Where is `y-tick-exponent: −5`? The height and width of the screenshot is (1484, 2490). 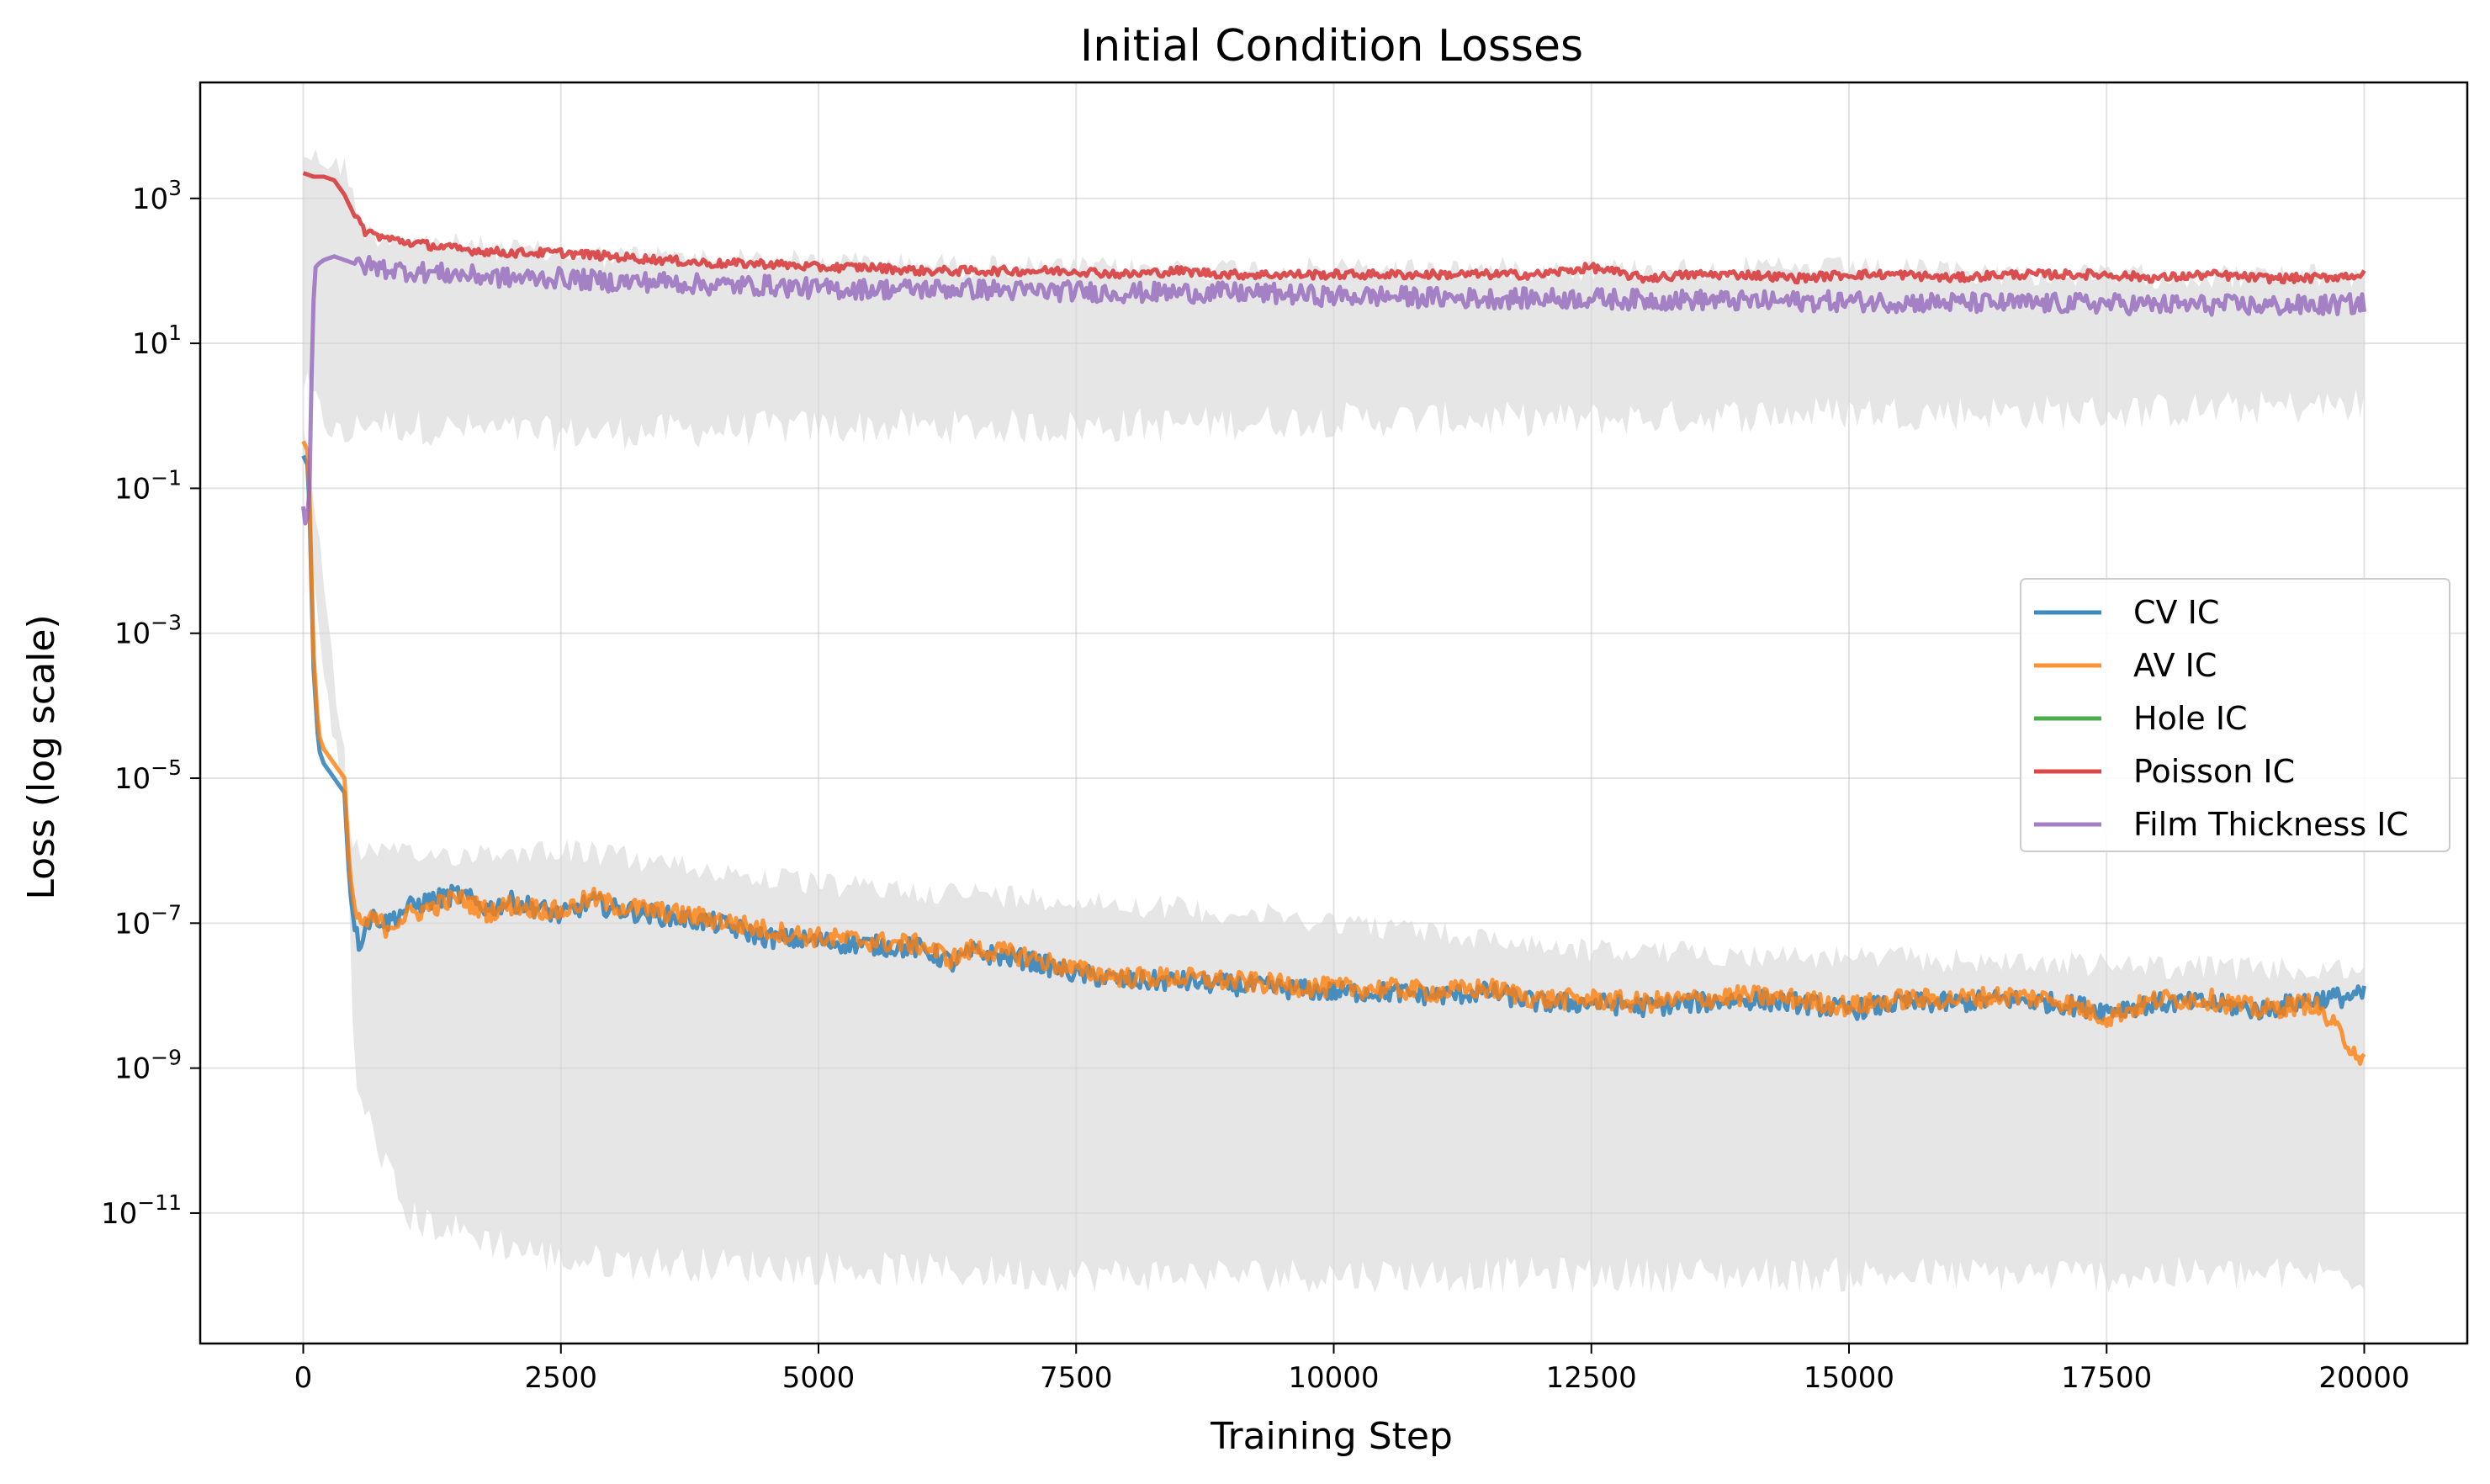
y-tick-exponent: −5 is located at coordinates (166, 767).